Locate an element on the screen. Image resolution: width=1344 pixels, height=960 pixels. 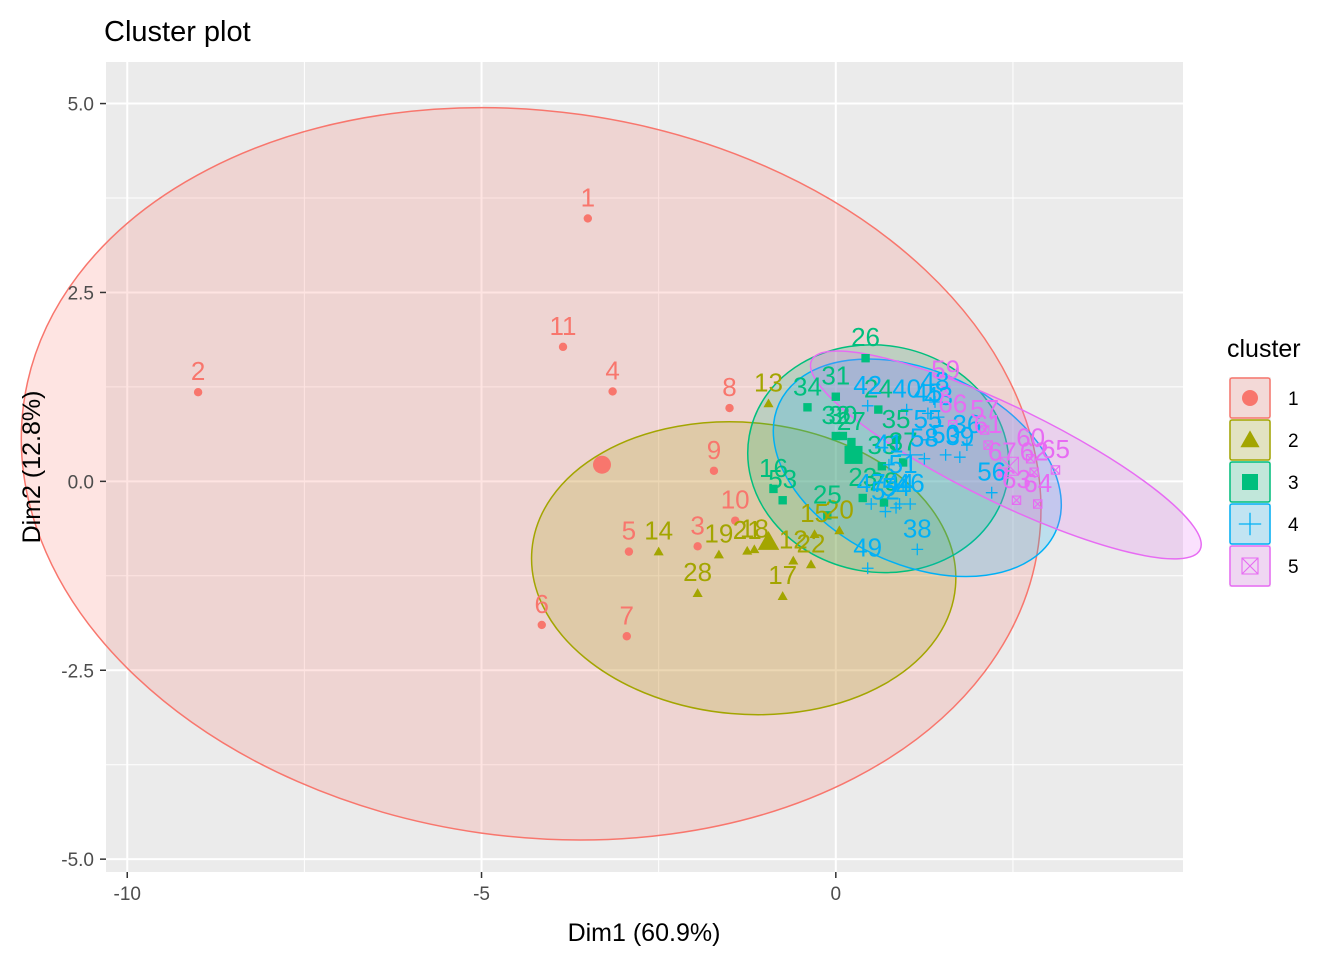
cluster-3-point-label: 27 is located at coordinates (851, 421).